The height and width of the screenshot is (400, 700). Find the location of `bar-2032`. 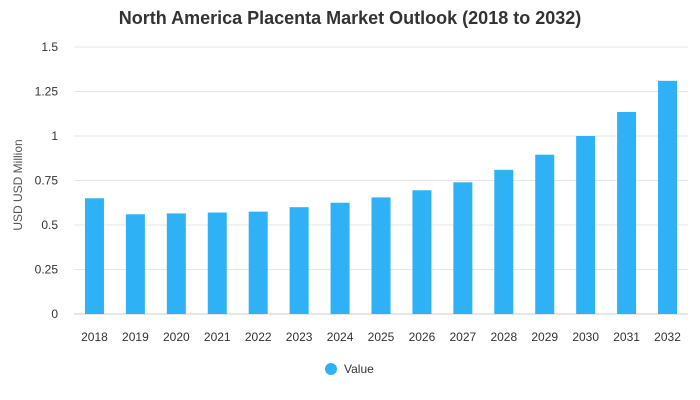

bar-2032 is located at coordinates (668, 197).